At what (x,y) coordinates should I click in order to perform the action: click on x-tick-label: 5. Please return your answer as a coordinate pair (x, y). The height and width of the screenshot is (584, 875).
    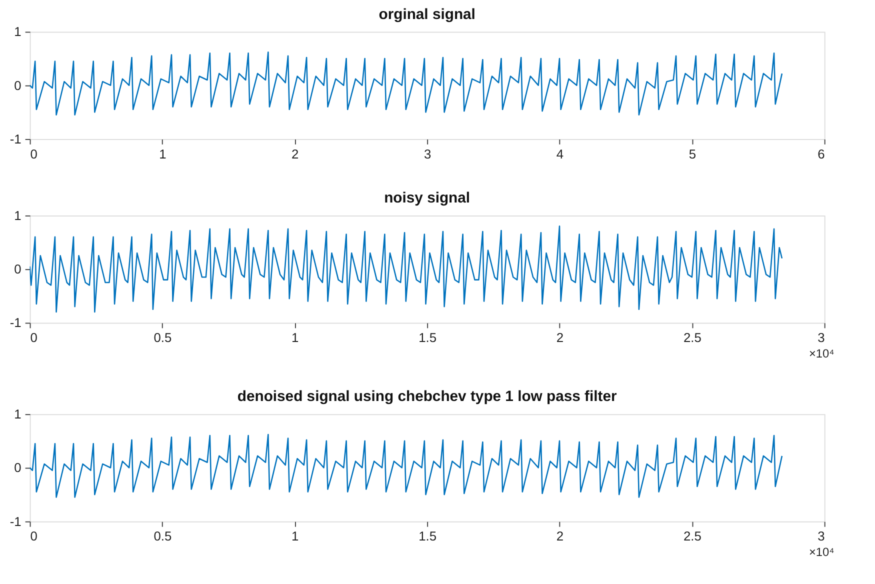
    Looking at the image, I should click on (692, 154).